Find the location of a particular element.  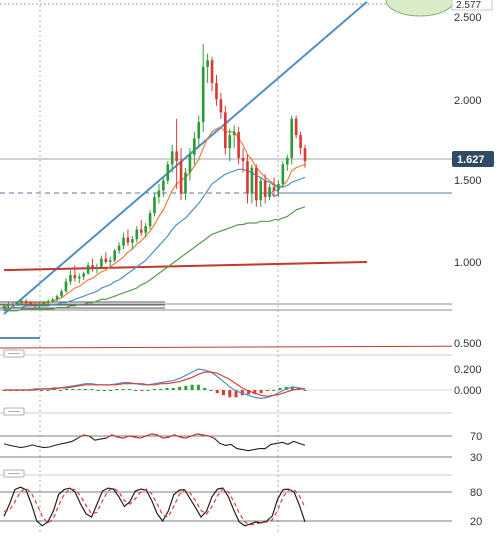

highlight-ellipse is located at coordinates (420, 8).